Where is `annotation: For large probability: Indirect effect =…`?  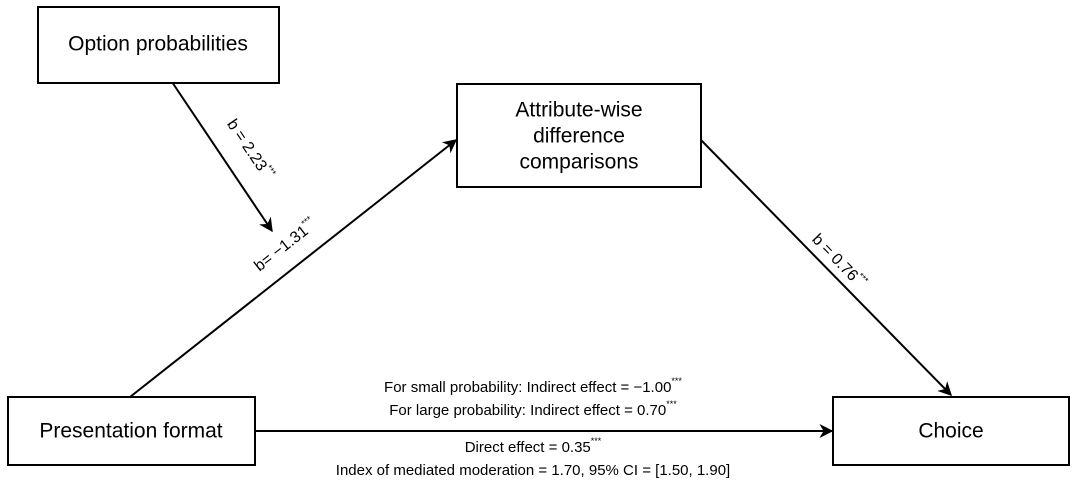
annotation: For large probability: Indirect effect =… is located at coordinates (533, 409).